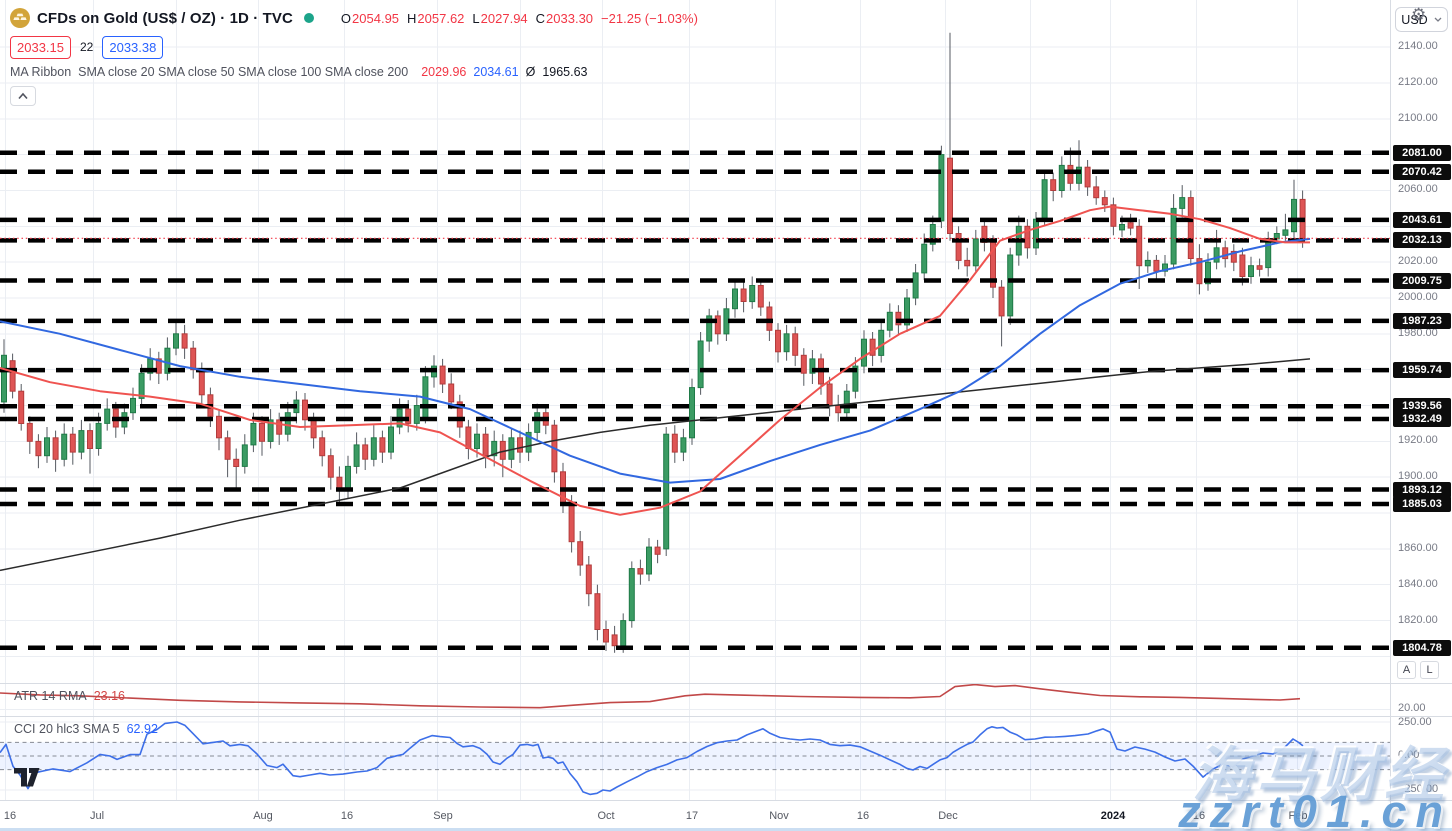  I want to click on cci-axis-tick-bottom: −250.00, so click(1418, 789).